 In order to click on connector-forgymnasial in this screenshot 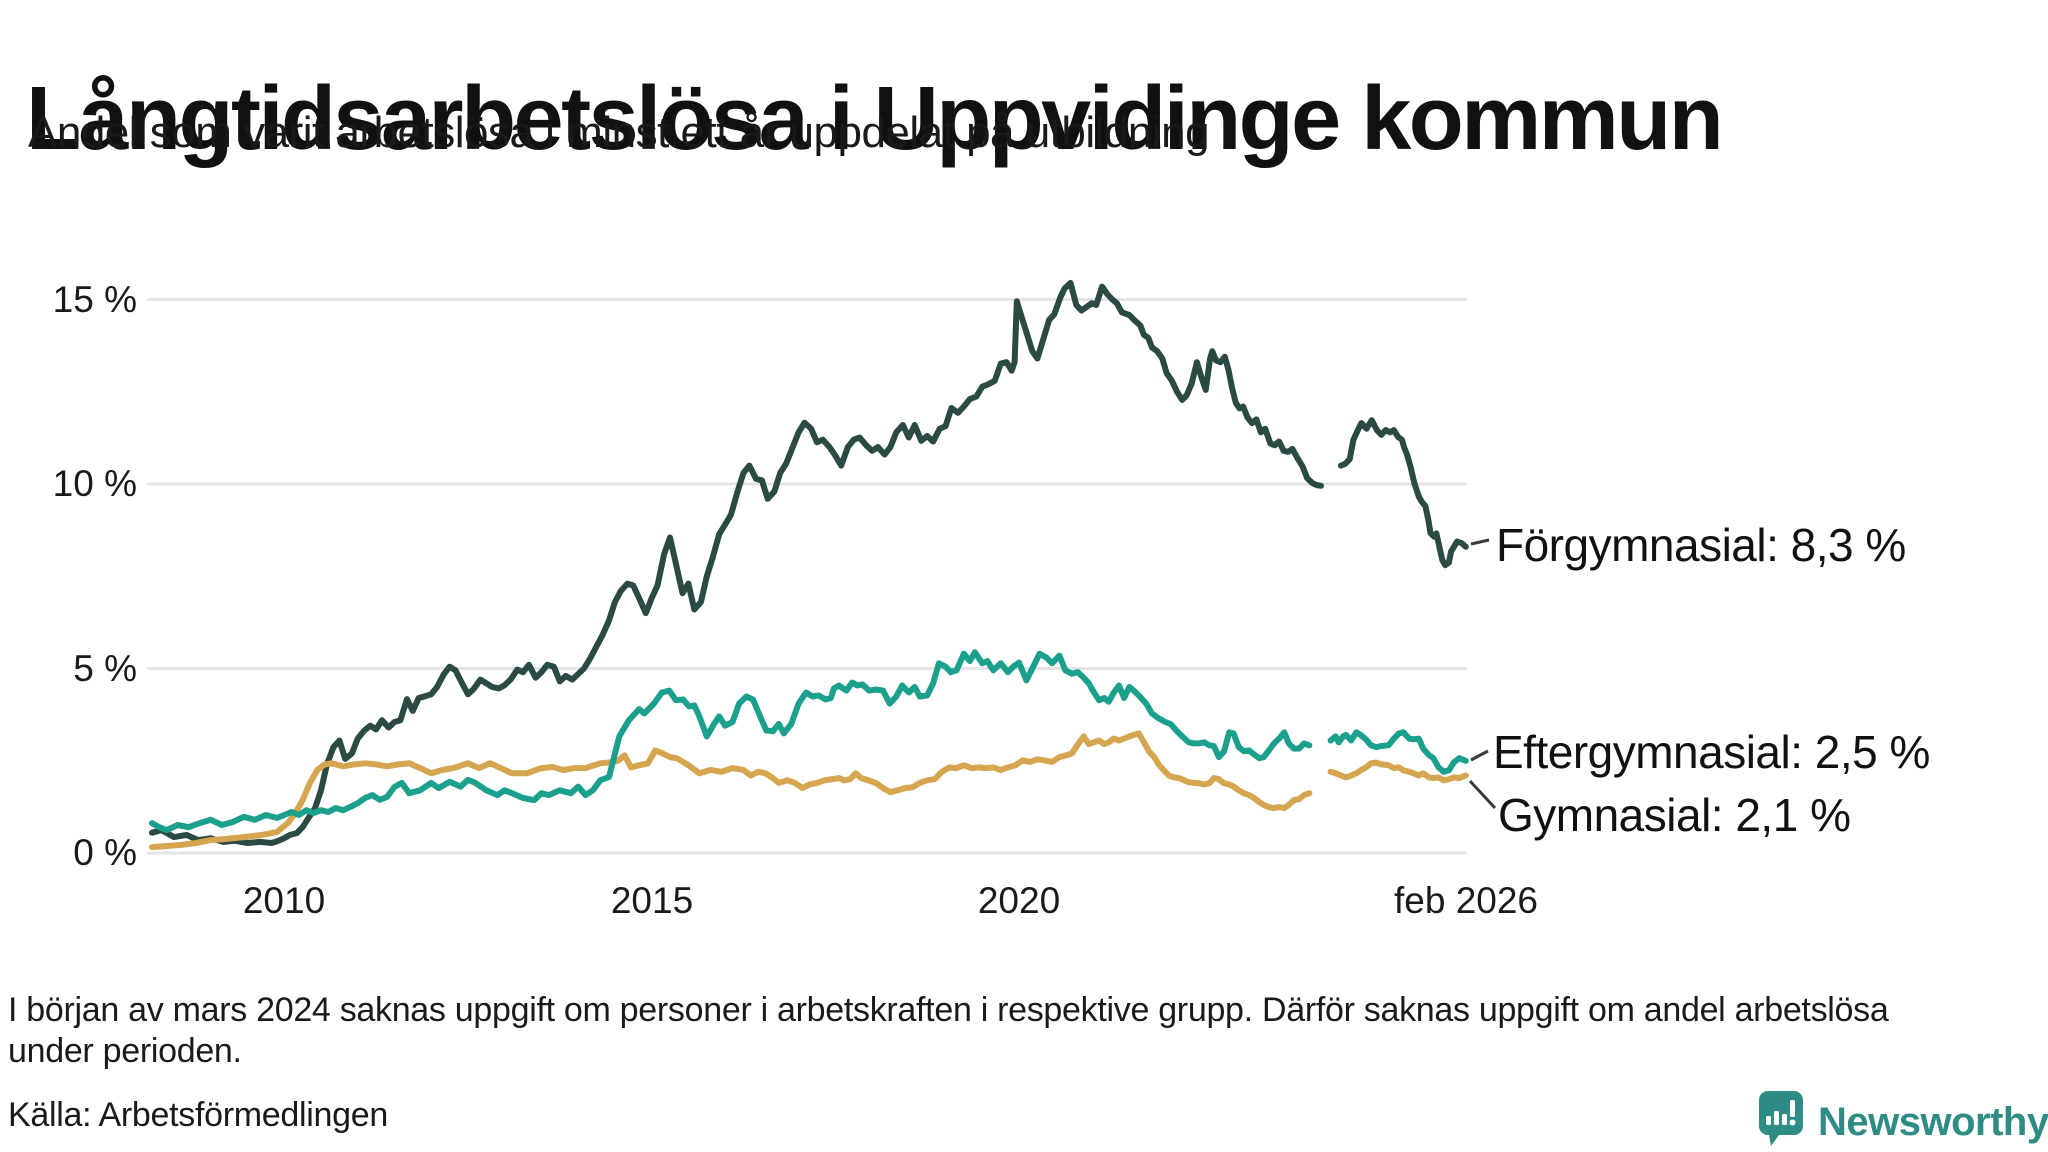, I will do `click(1480, 542)`.